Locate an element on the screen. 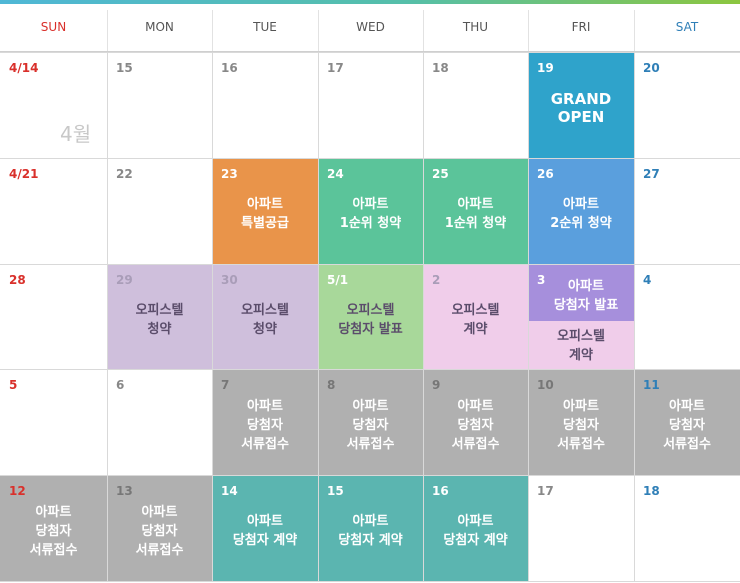 The width and height of the screenshot is (740, 583). day-number: 12 is located at coordinates (17, 491).